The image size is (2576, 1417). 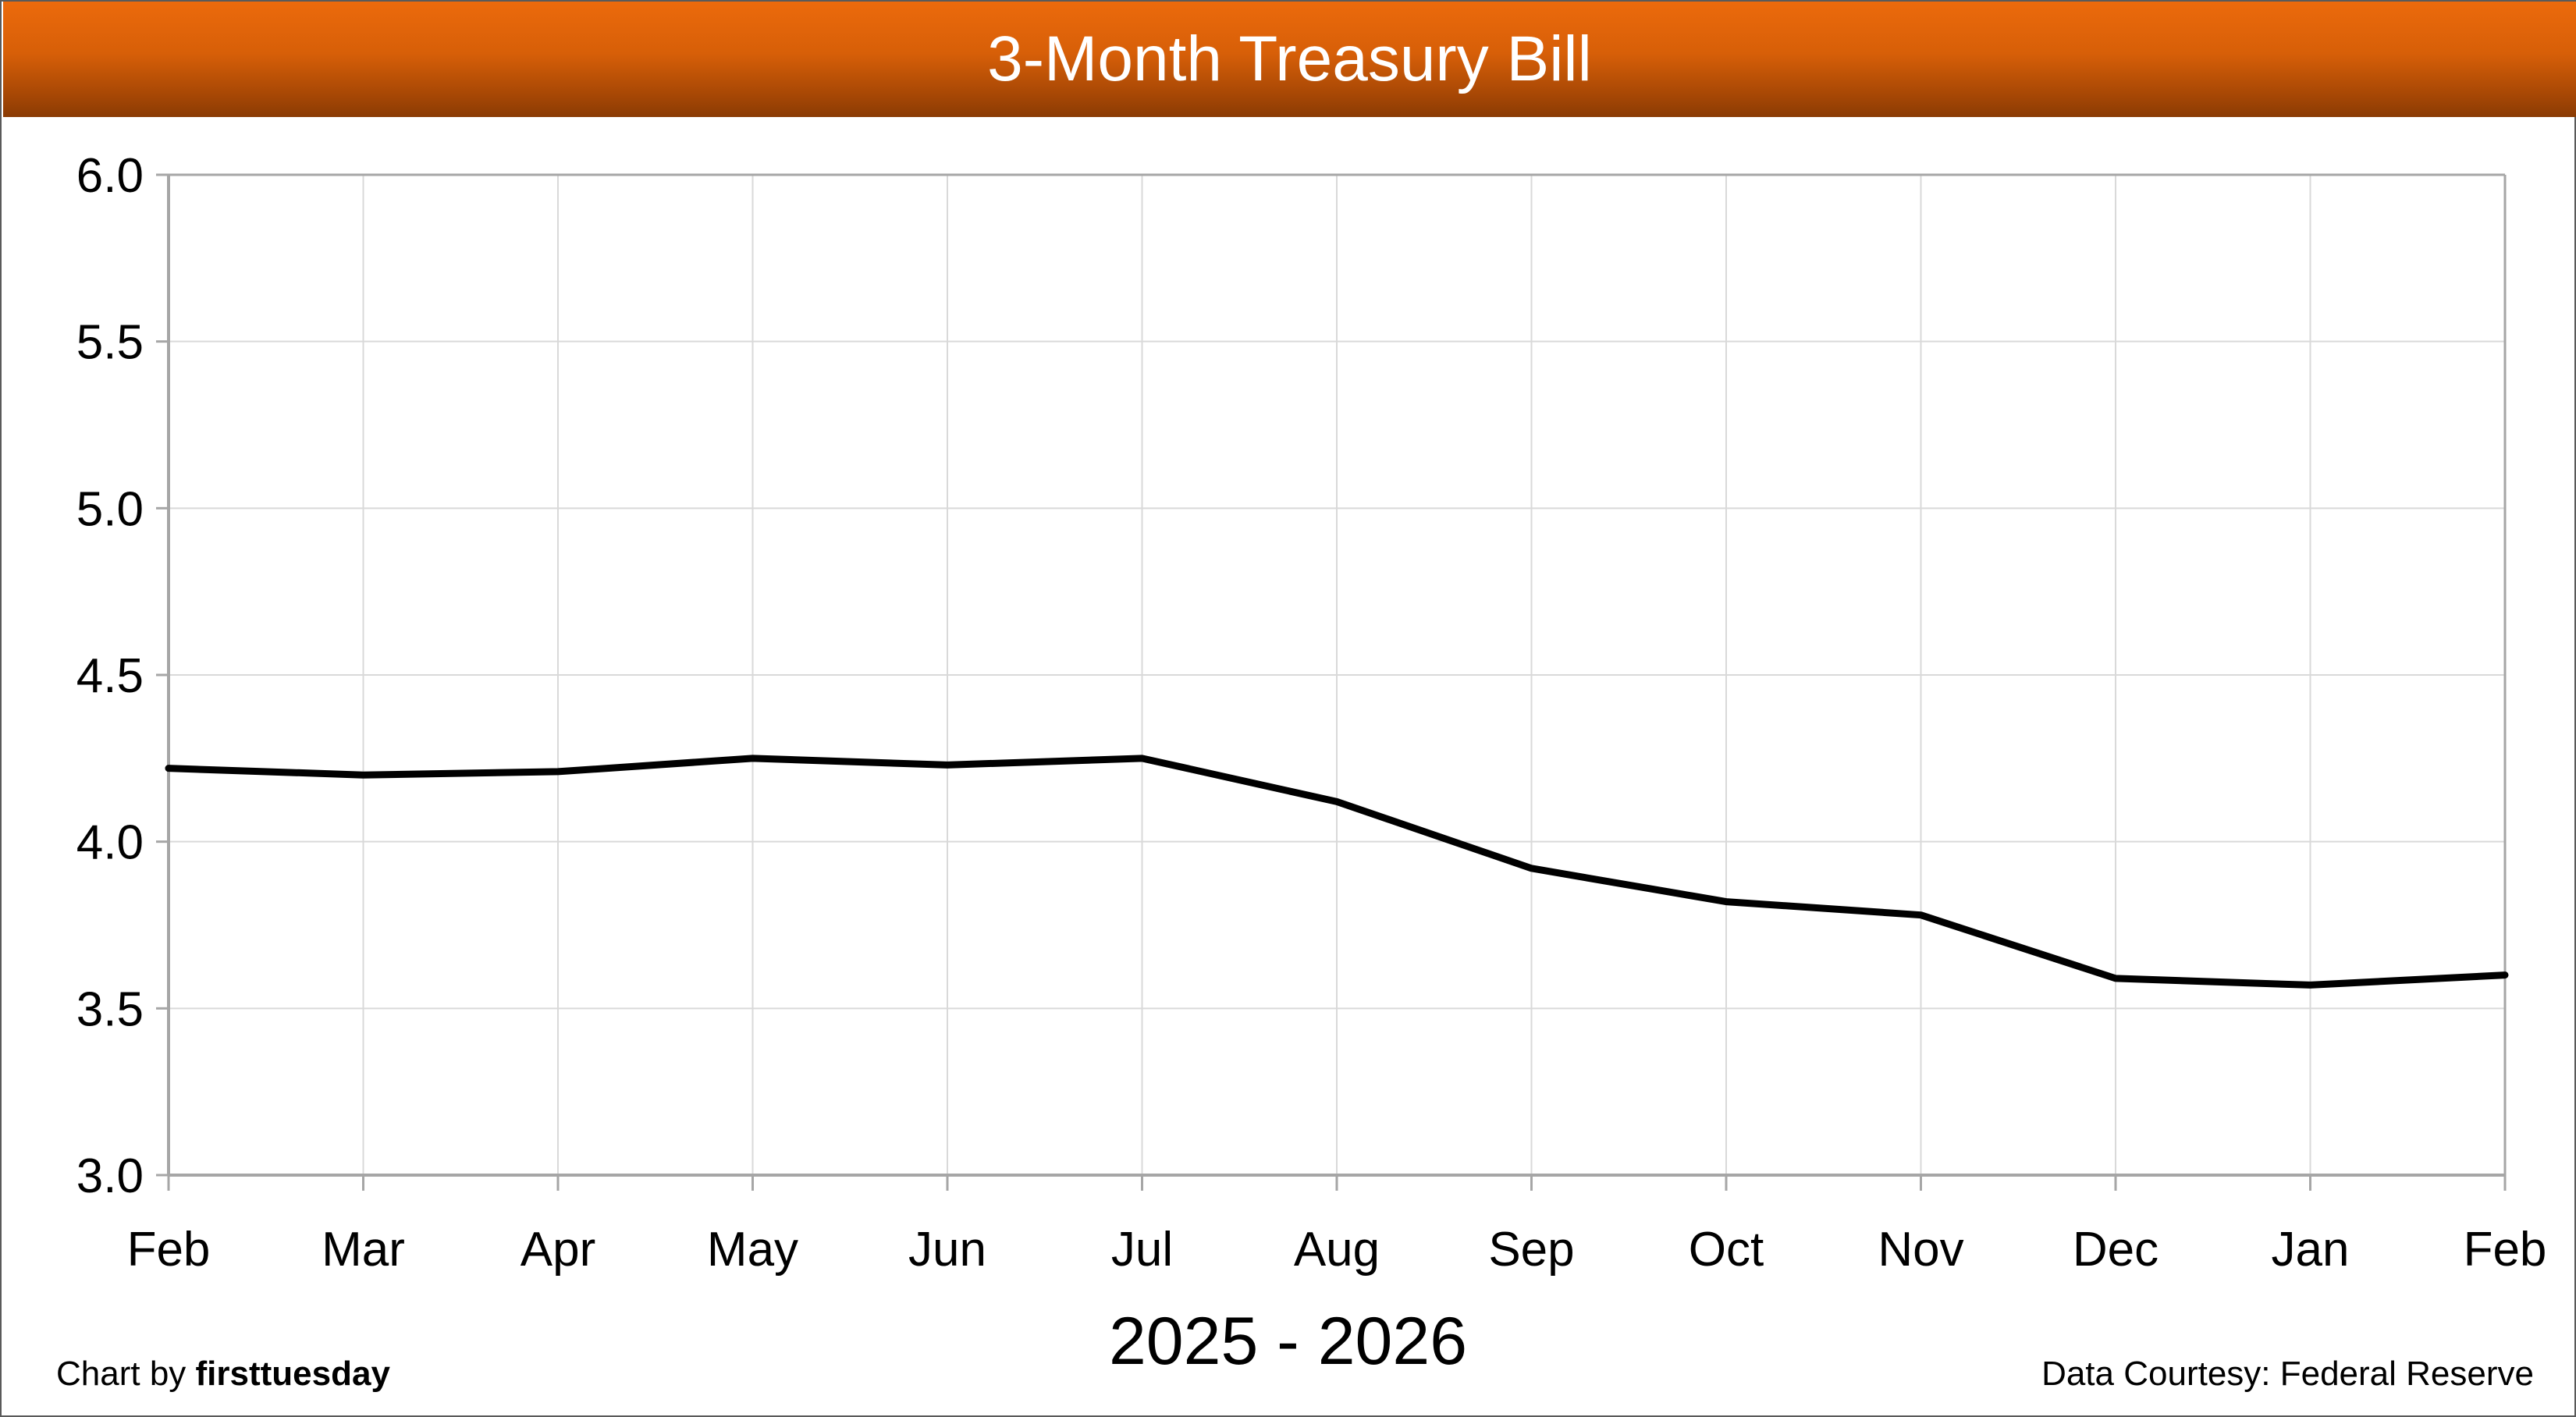 I want to click on x-tick-label: Sep, so click(x=1531, y=1250).